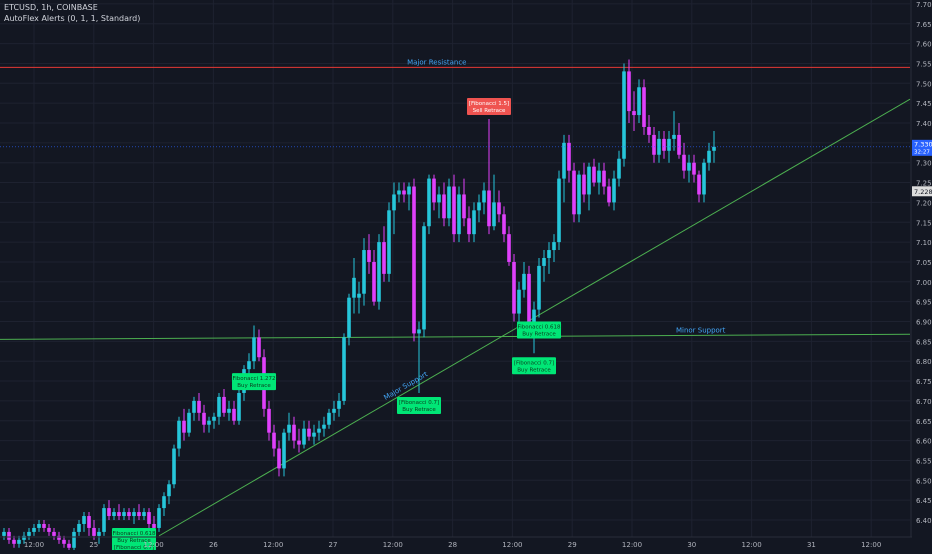  I want to click on signal-label: [Fibonacci 1.272]Buy Retrace, so click(254, 382).